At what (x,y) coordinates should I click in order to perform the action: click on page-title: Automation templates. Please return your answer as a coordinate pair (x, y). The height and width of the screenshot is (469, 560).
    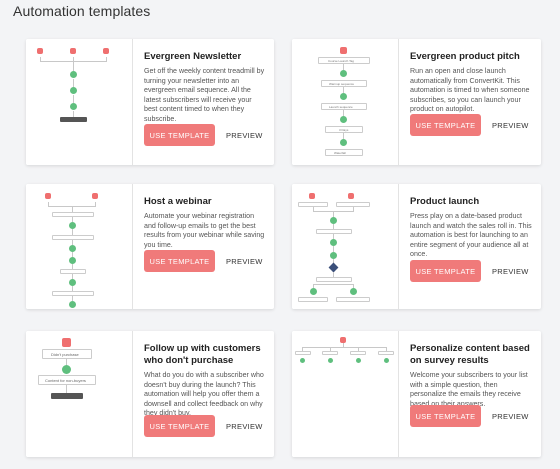
    Looking at the image, I should click on (82, 11).